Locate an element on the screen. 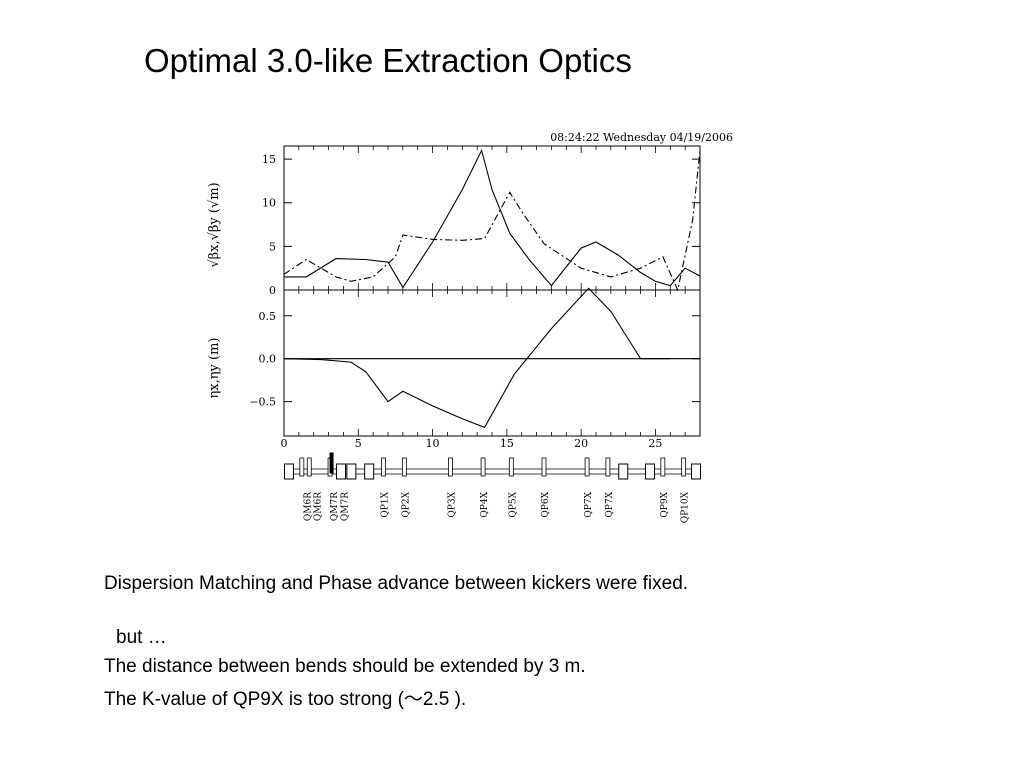 The image size is (1024, 768). x-tick-label: 5 is located at coordinates (358, 443).